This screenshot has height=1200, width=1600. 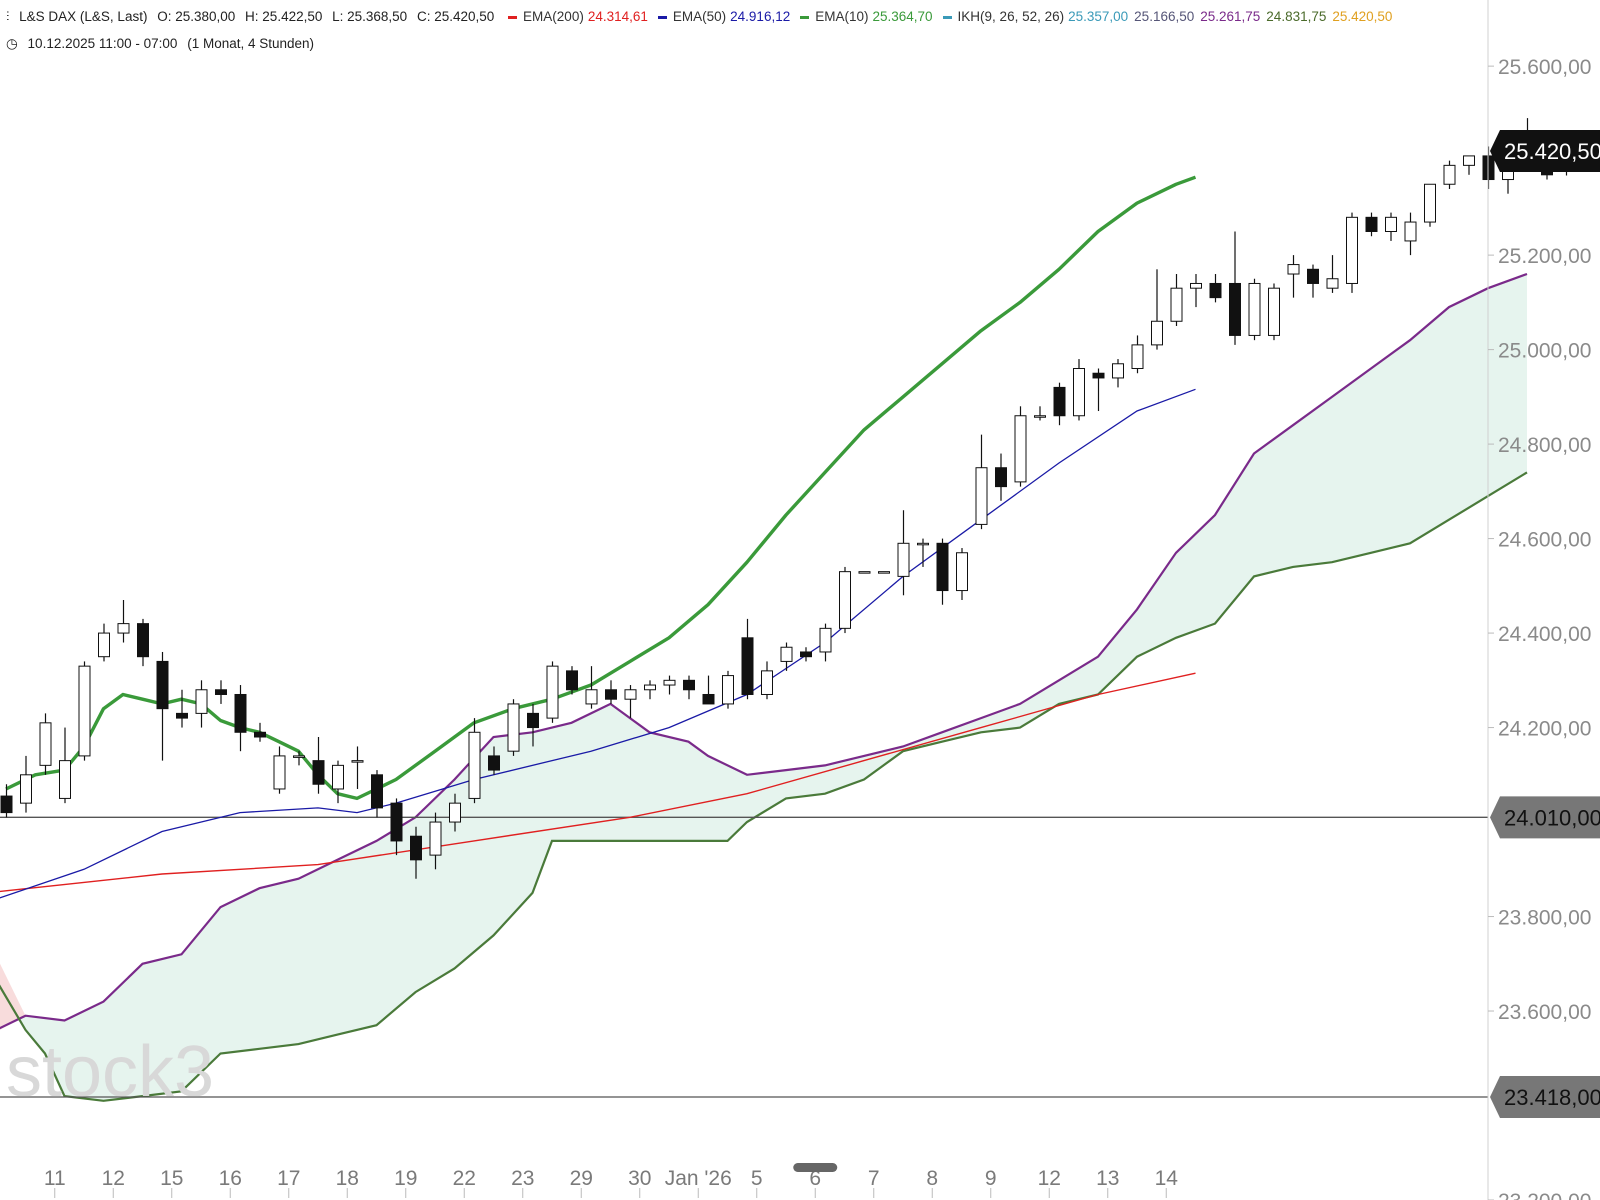 I want to click on price-tags: 25.420,50 24.010,00 23.418,00, so click(x=1545, y=624).